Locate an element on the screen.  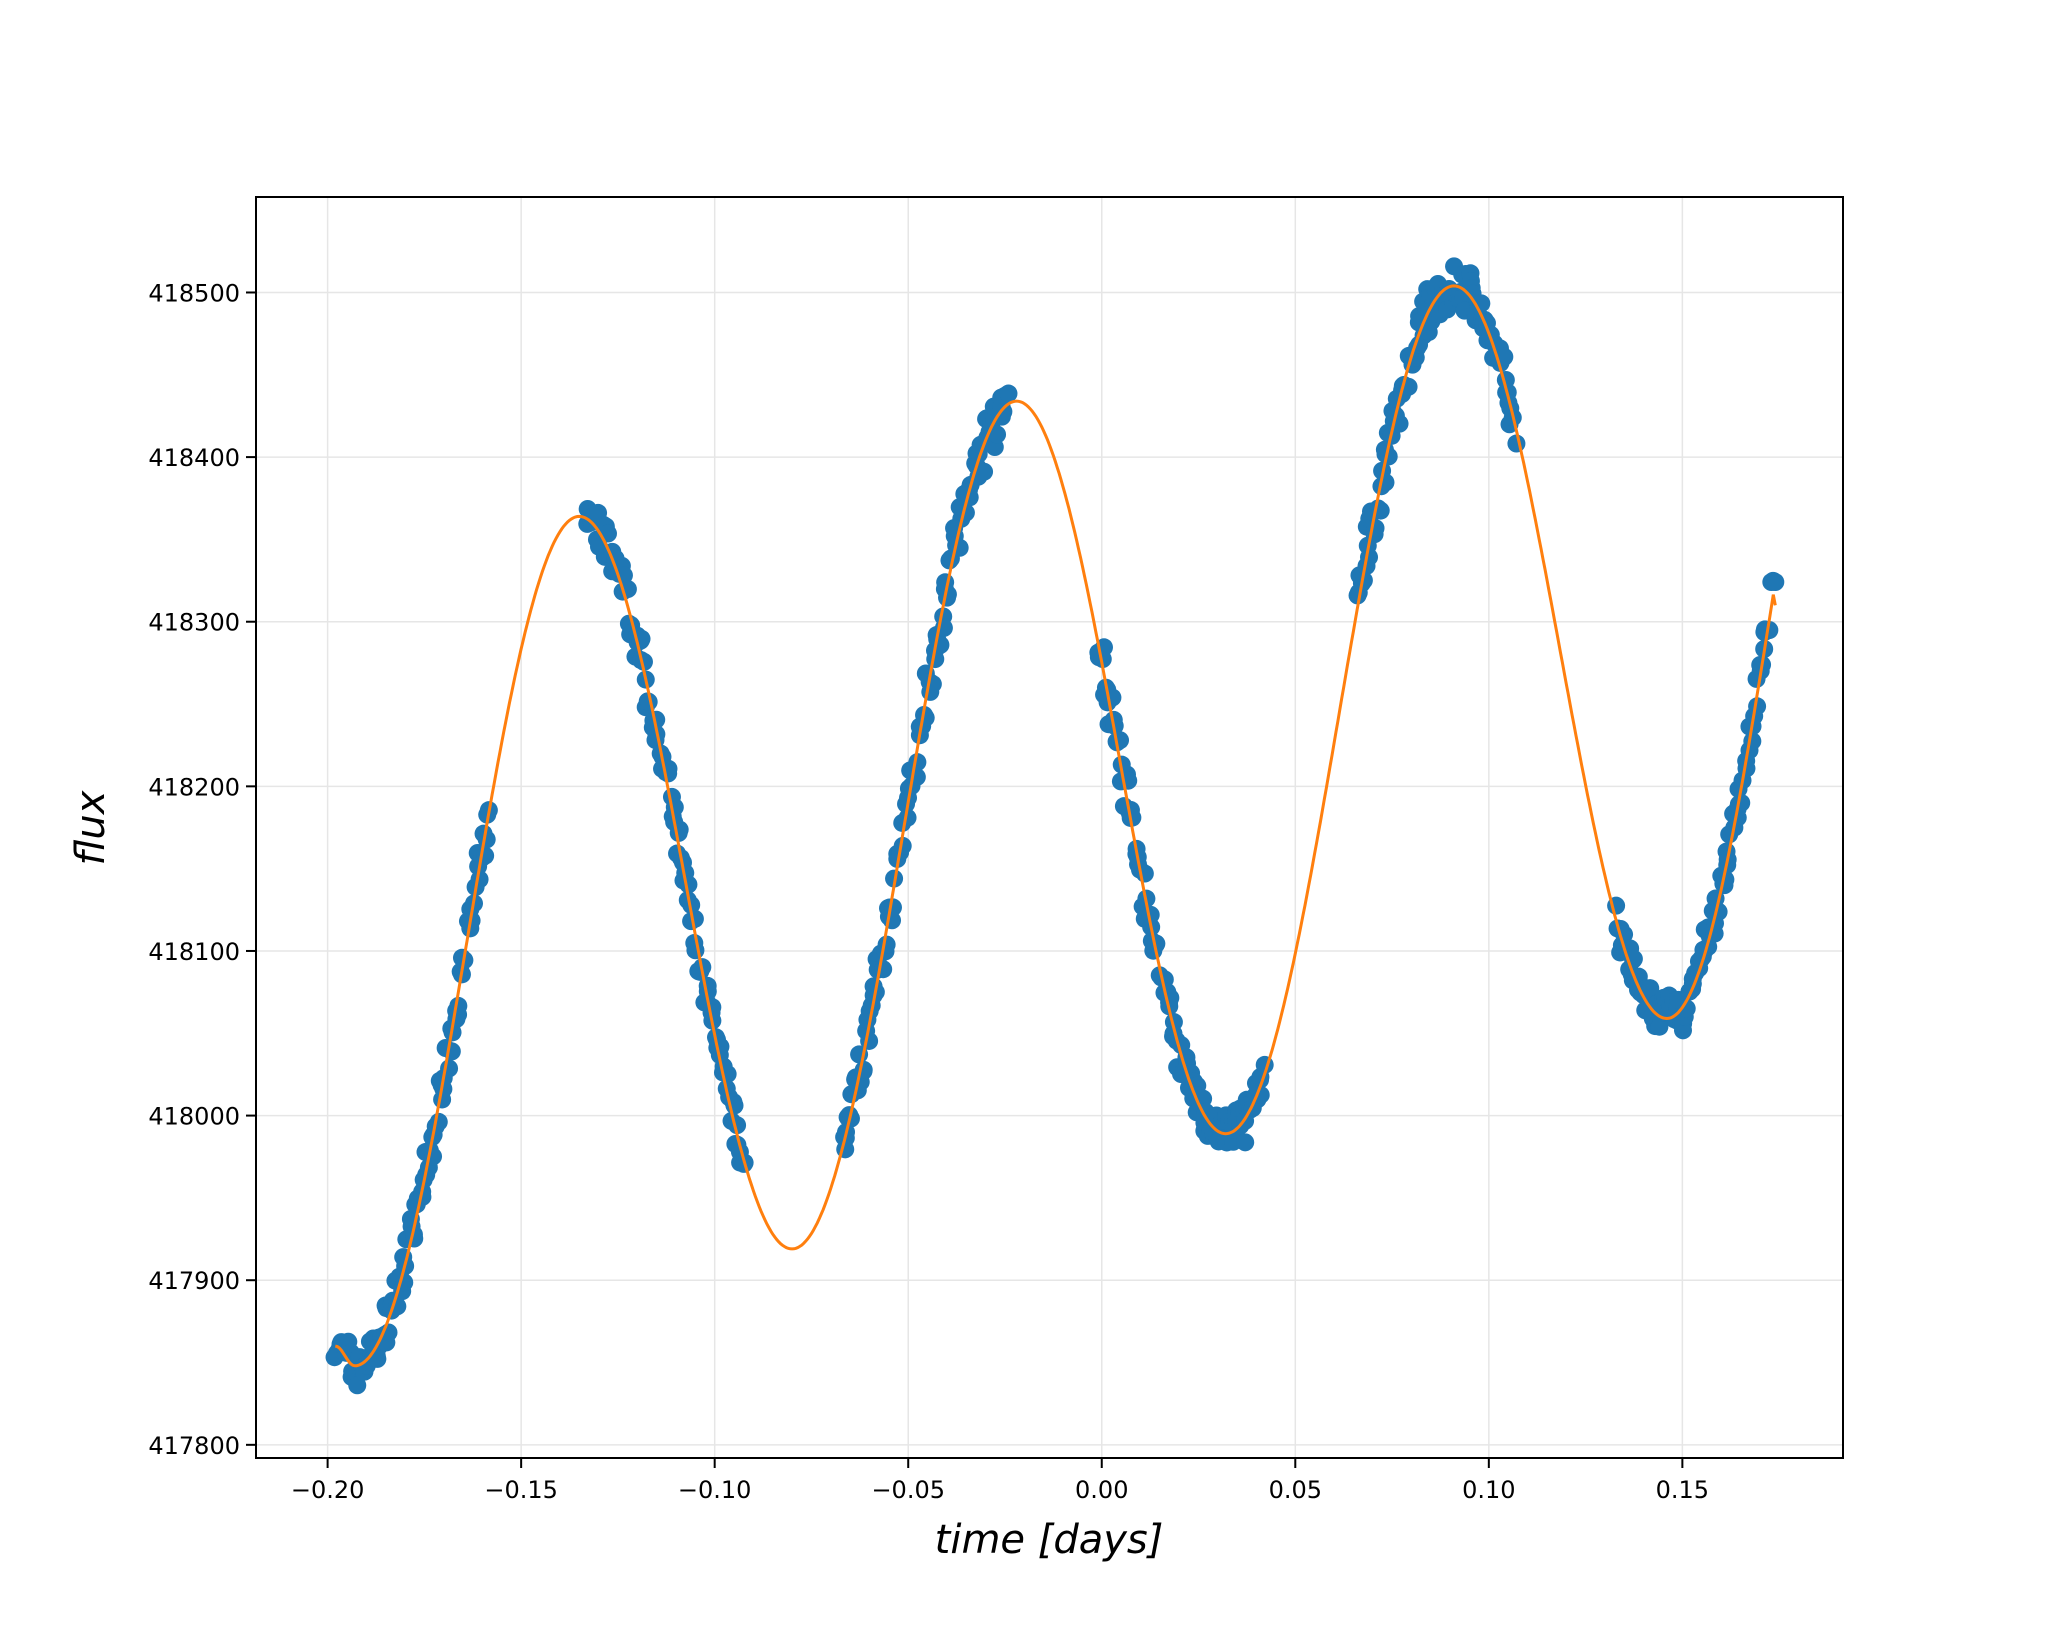
x-tick-label: −0.10 is located at coordinates (715, 1490).